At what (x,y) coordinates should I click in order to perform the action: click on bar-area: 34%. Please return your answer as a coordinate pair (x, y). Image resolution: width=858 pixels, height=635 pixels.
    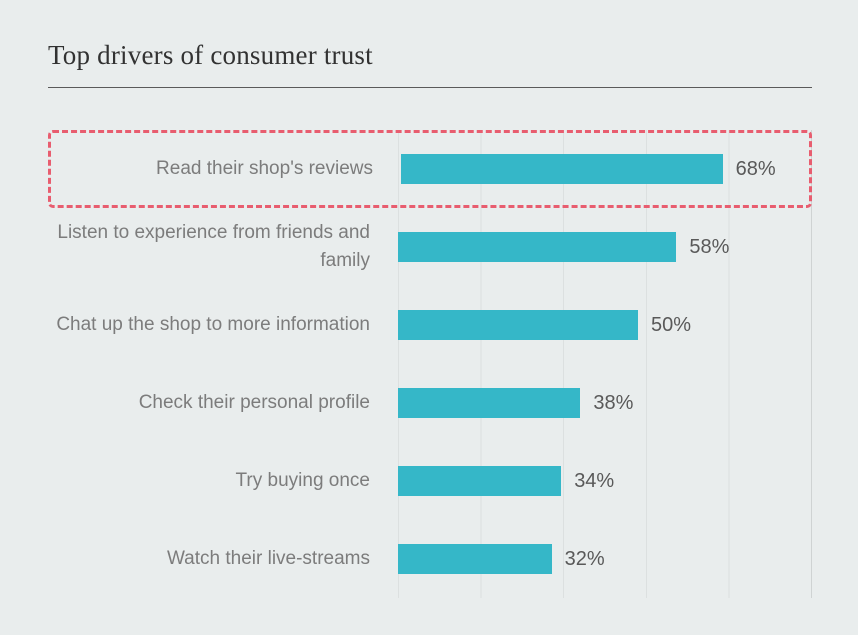
    Looking at the image, I should click on (602, 481).